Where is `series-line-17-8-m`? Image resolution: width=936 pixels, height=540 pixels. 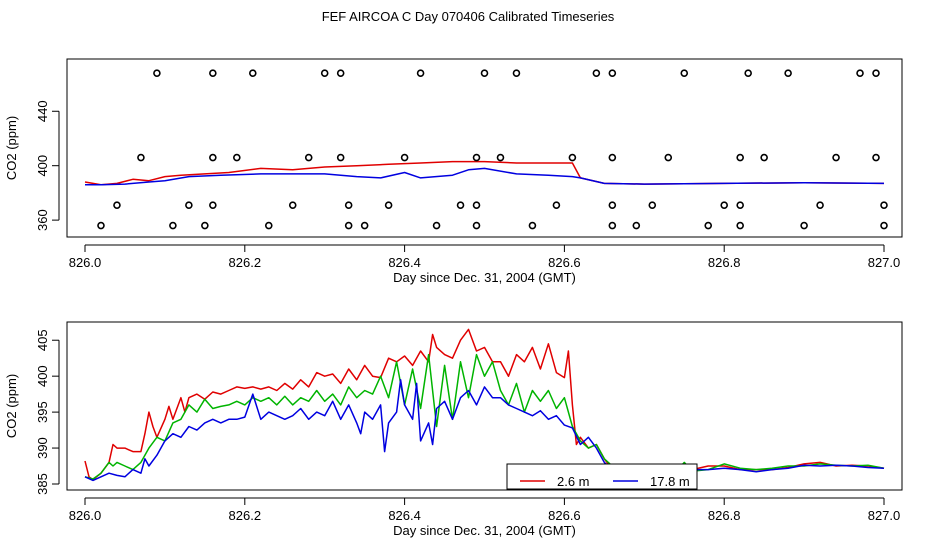 series-line-17-8-m is located at coordinates (485, 176).